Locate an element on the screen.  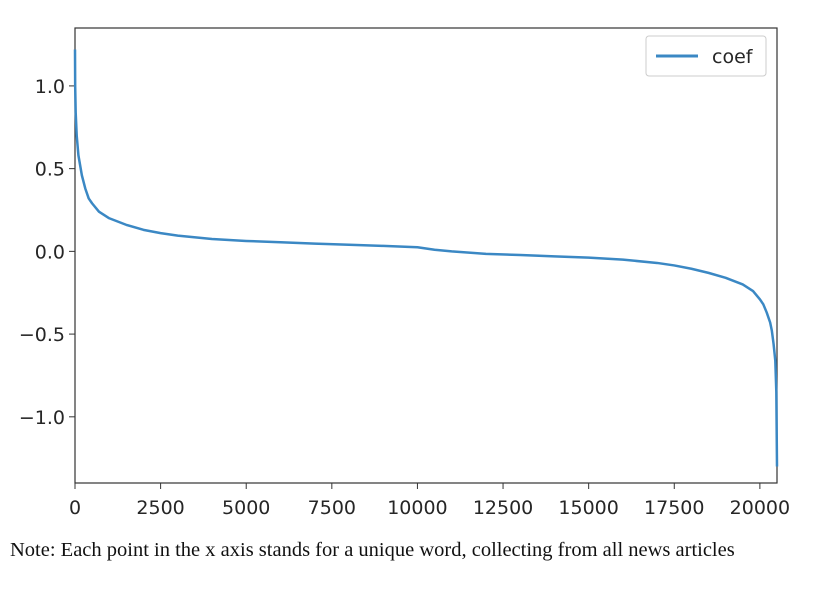
y-axis: 1.0 0.5 0.0 −0.5 −1.0 is located at coordinates (47, 252).